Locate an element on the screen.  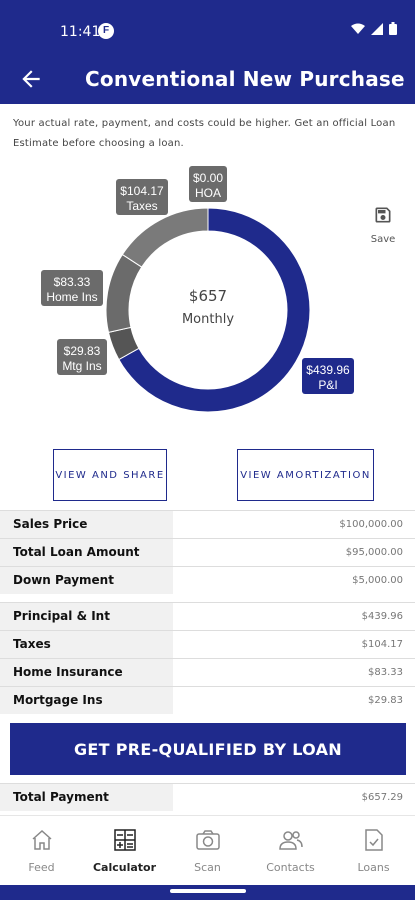
home-indicator is located at coordinates (208, 891).